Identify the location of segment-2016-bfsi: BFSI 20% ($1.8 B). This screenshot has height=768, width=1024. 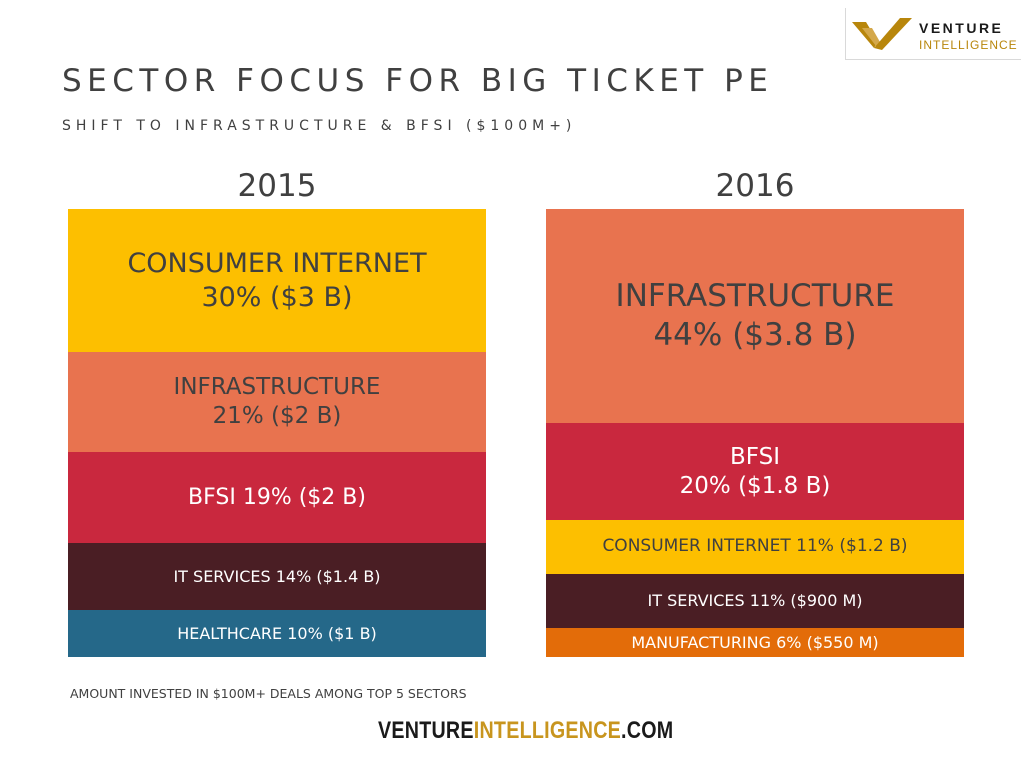
(755, 471).